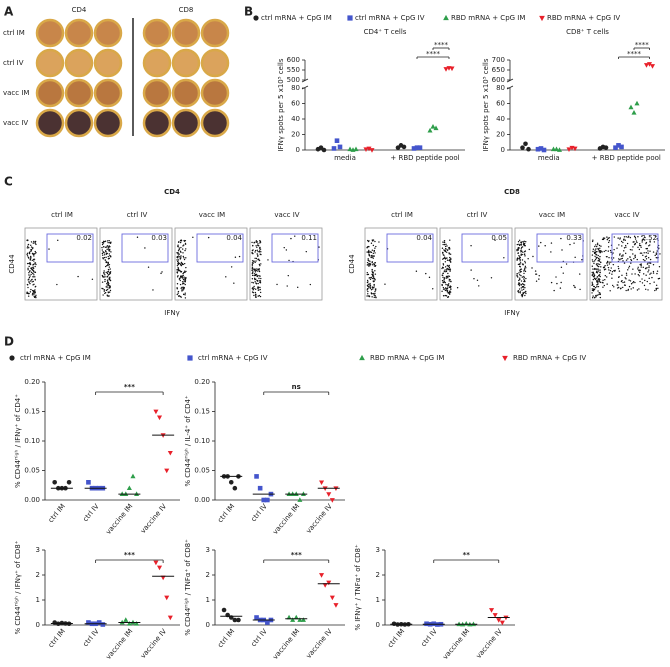  Describe the element at coordinates (202, 441) in the screenshot. I see `y-tick-label: 0.10` at that location.